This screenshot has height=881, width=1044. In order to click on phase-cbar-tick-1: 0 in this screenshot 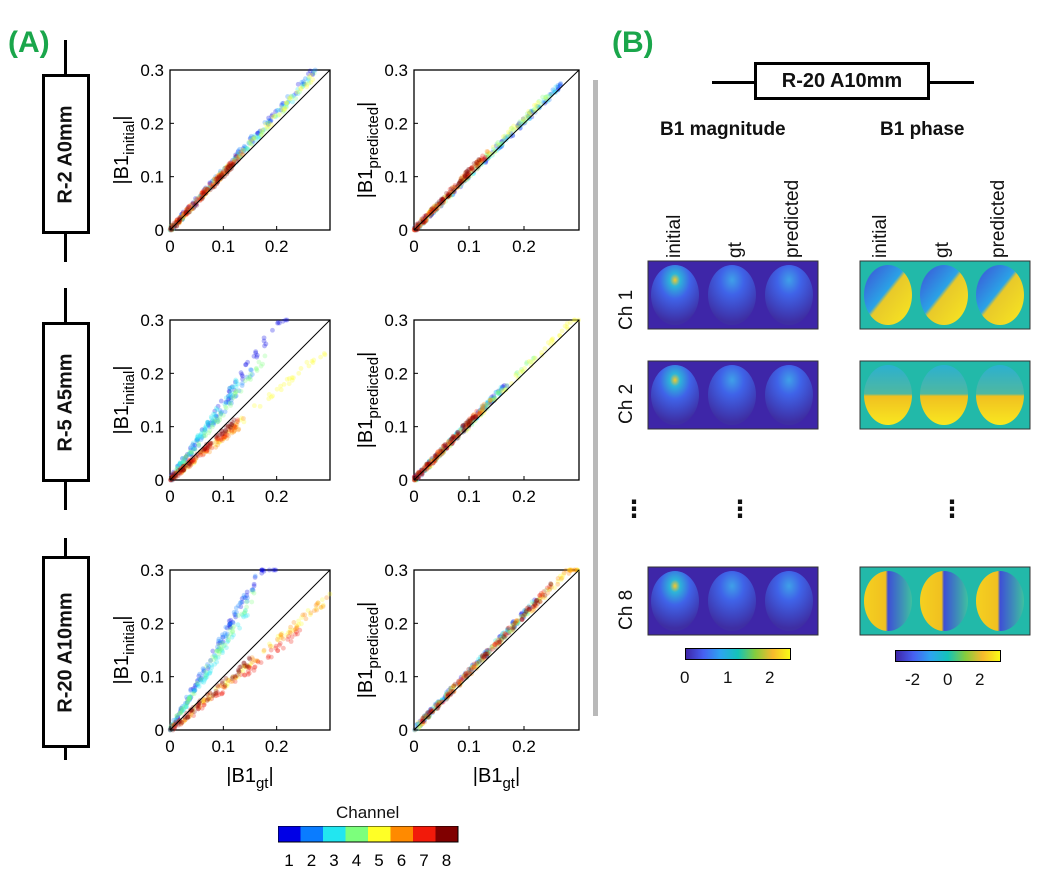, I will do `click(948, 679)`.